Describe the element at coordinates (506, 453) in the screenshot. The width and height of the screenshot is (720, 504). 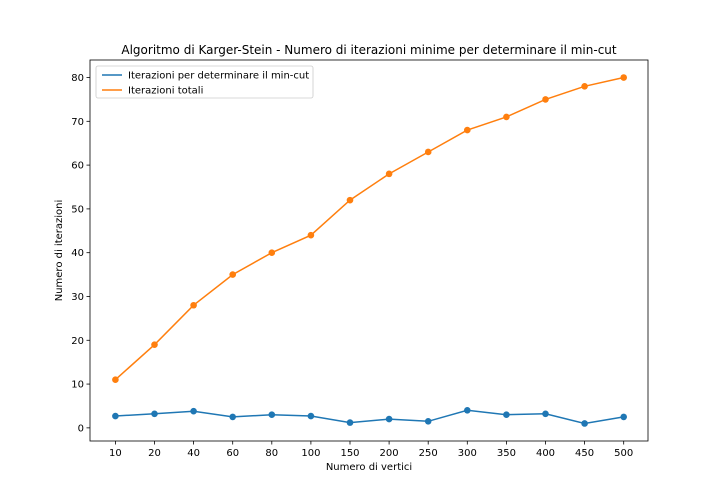
I see `x-tick-label: 350` at that location.